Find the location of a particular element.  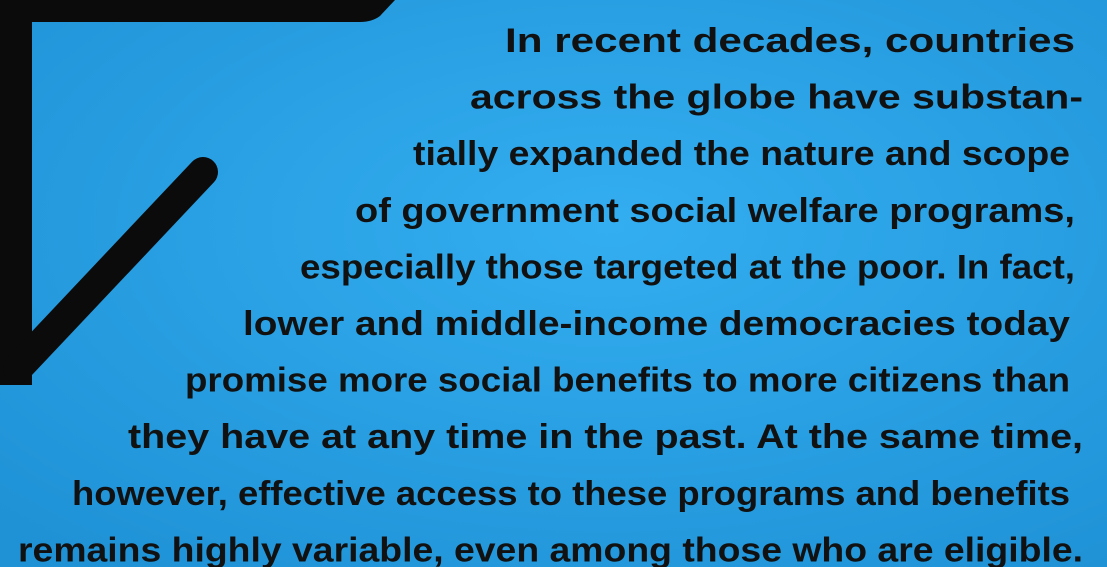

text-line: of government social welfare programs, is located at coordinates (715, 211).